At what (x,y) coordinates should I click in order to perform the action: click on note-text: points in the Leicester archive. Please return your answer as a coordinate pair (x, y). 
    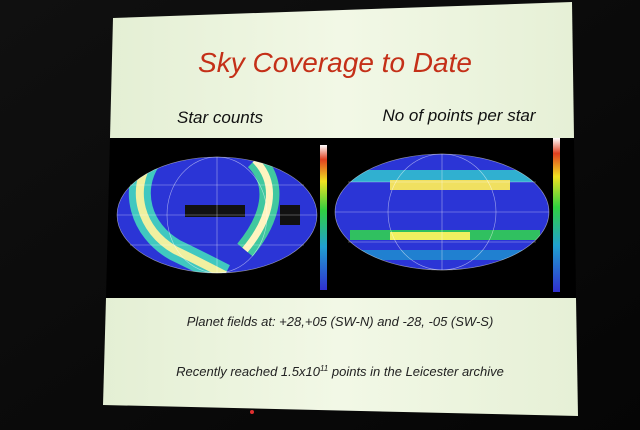
    Looking at the image, I should click on (416, 371).